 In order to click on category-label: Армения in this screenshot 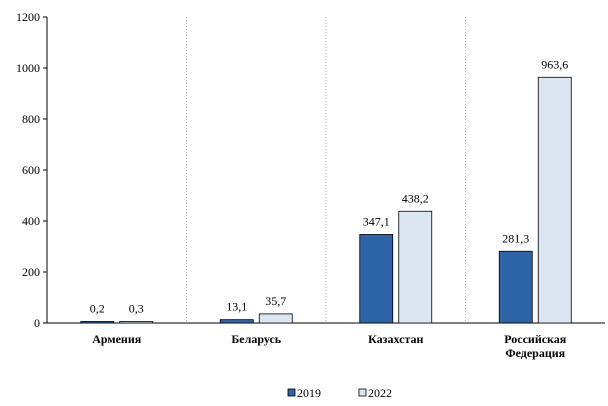, I will do `click(116, 339)`.